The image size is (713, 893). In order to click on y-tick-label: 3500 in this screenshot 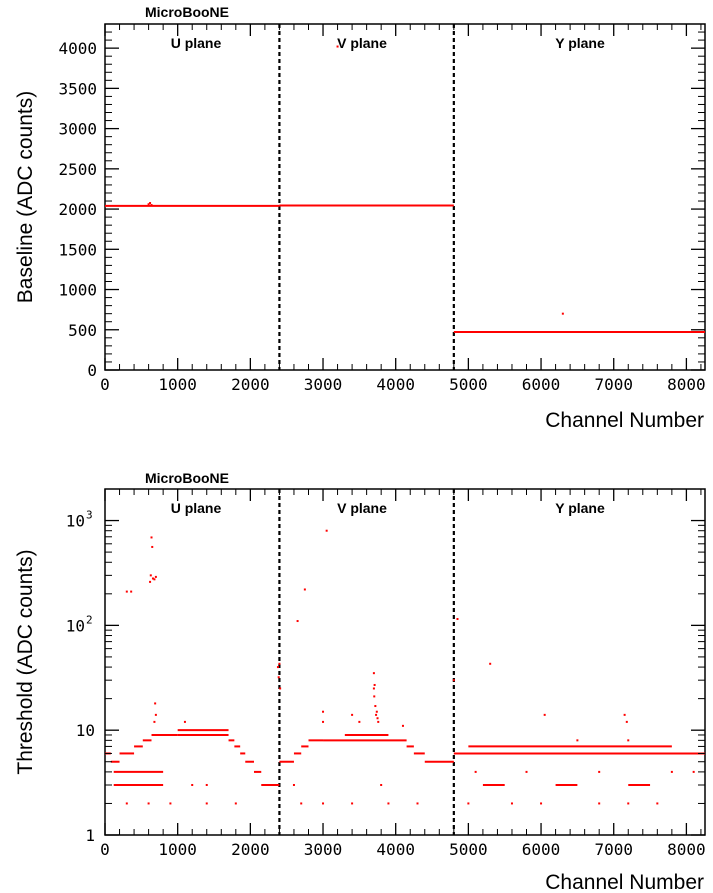, I will do `click(77, 88)`.